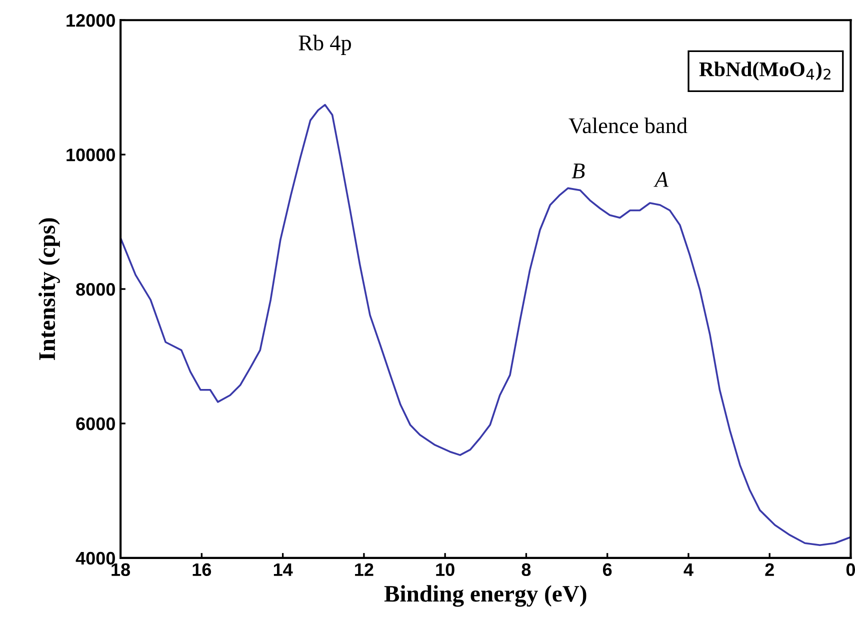  I want to click on x-tick-label: 14, so click(283, 569).